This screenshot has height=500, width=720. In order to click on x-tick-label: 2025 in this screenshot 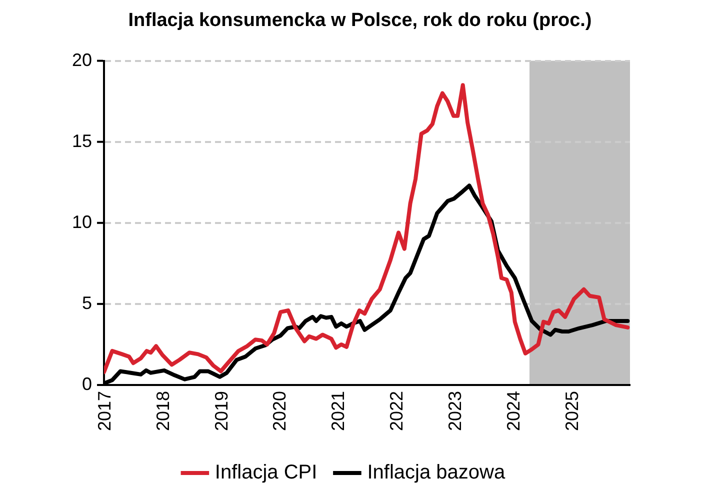, I will do `click(572, 411)`.